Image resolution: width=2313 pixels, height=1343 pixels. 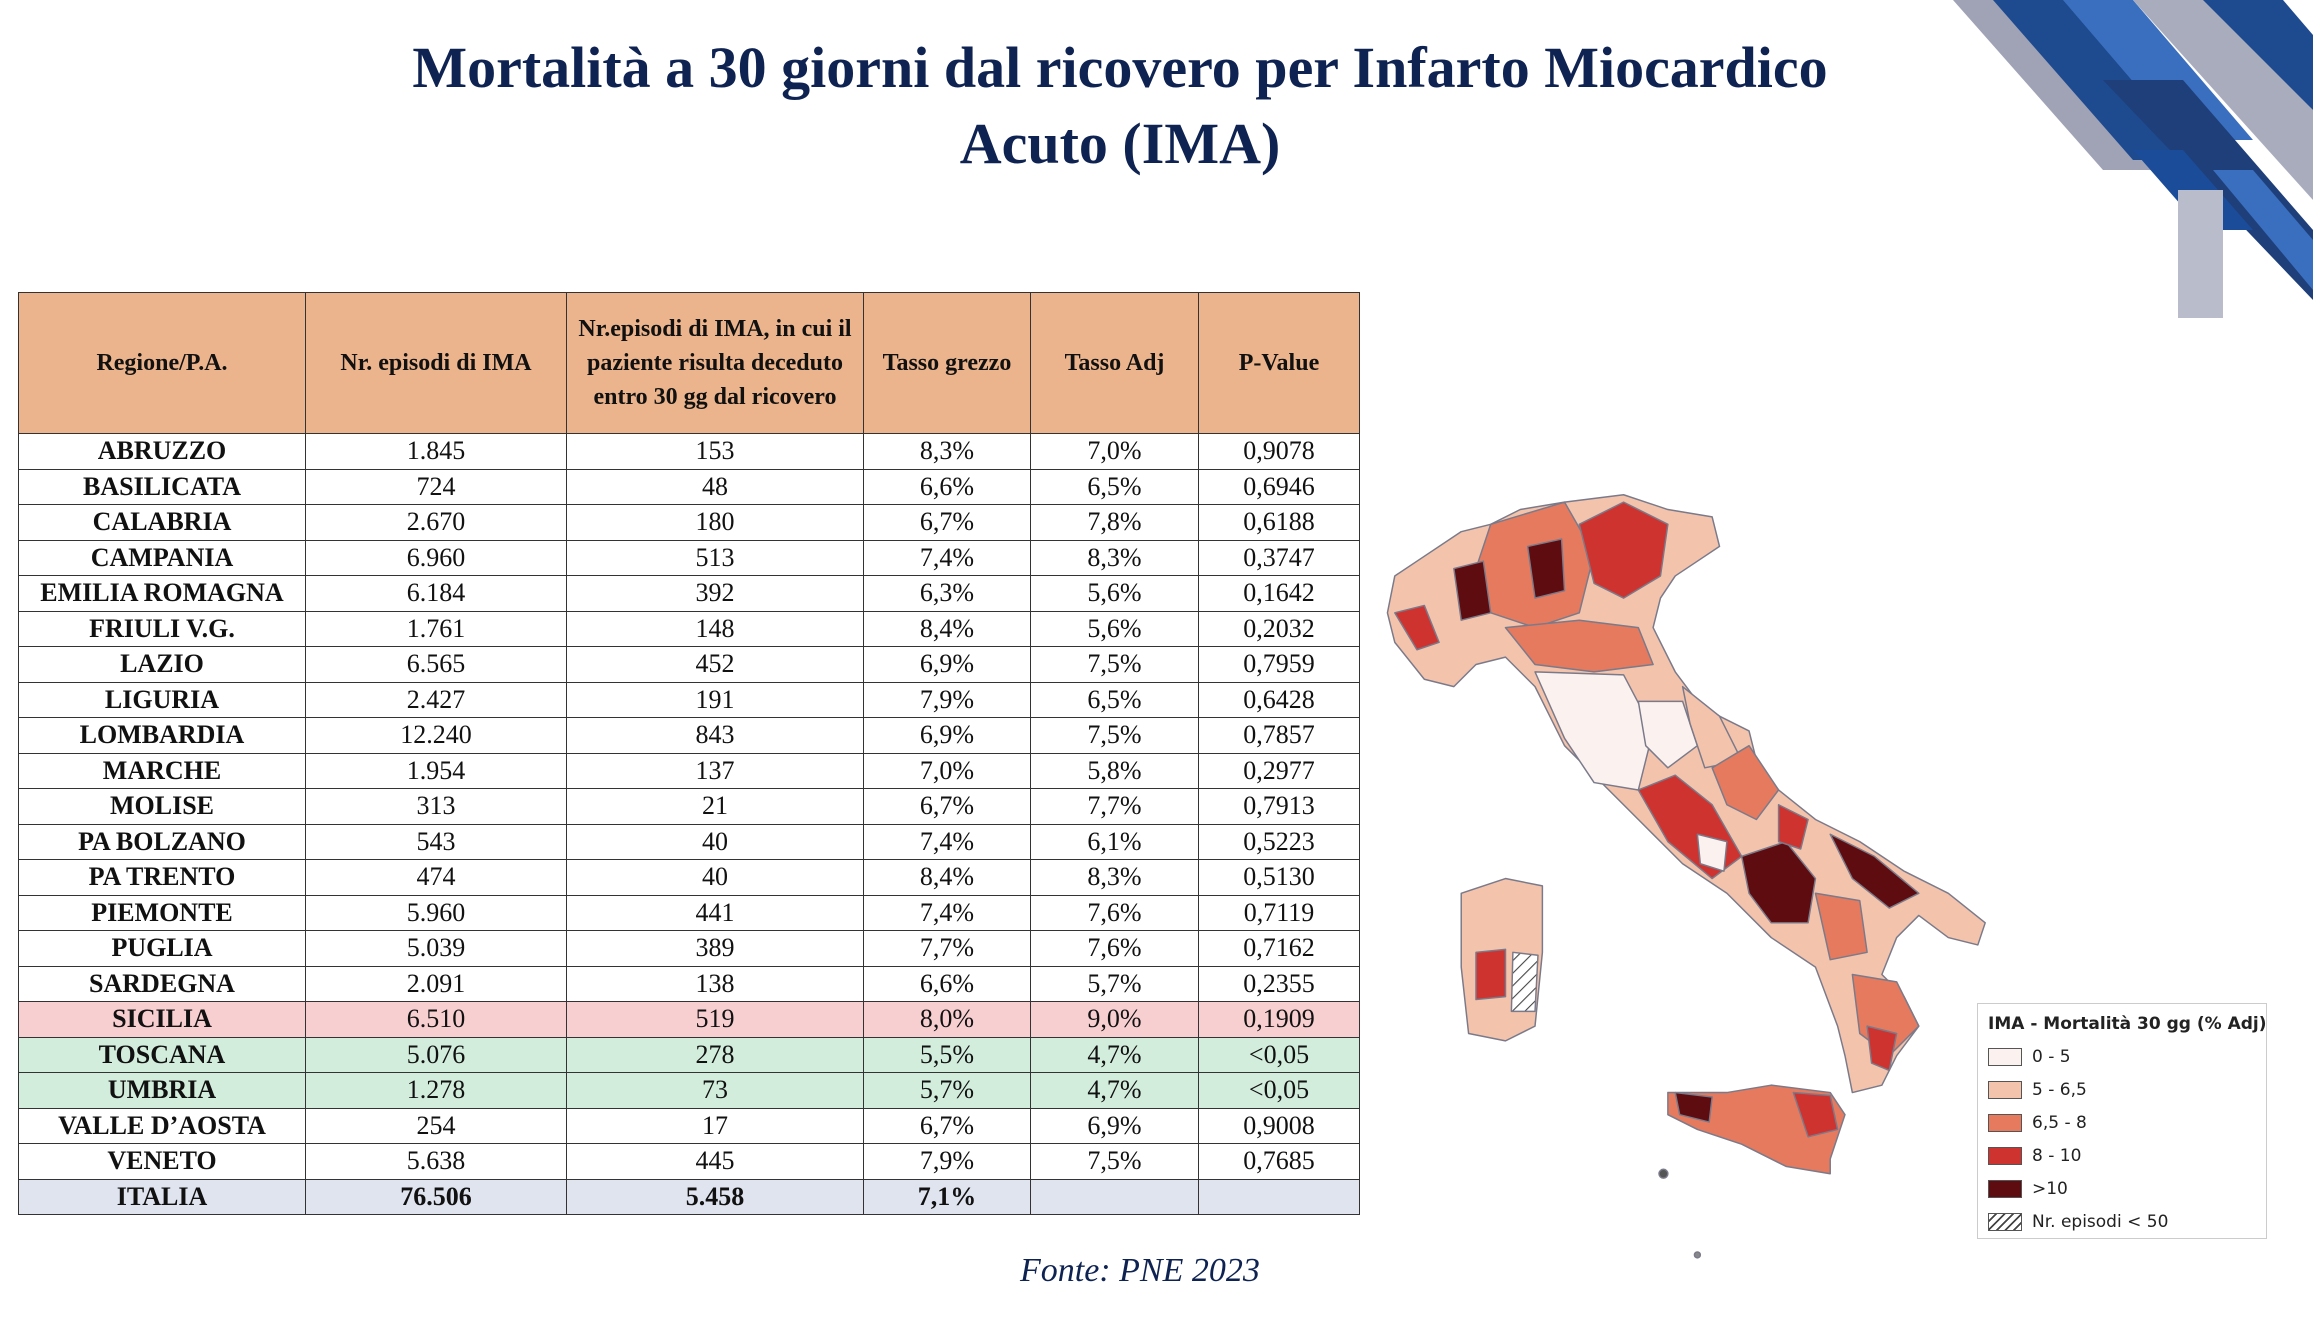 I want to click on table-total-row: ITALIA 76.506 5.458 7,1%, so click(x=689, y=1196).